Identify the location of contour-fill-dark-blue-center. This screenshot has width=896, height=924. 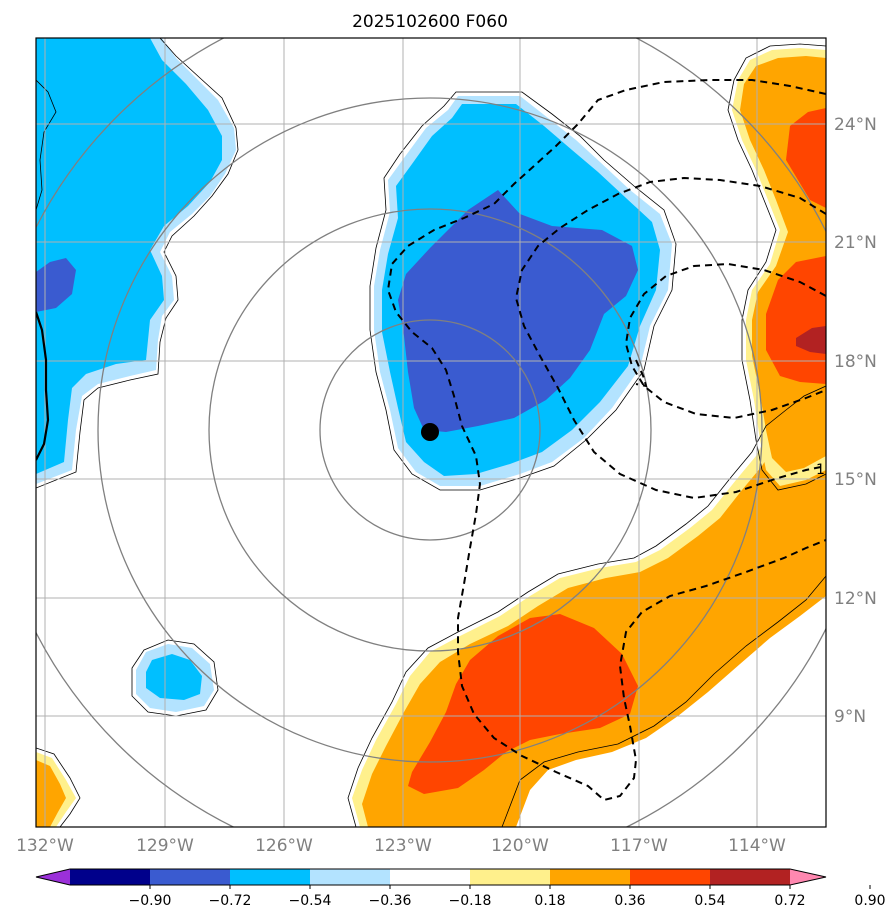
(518, 311).